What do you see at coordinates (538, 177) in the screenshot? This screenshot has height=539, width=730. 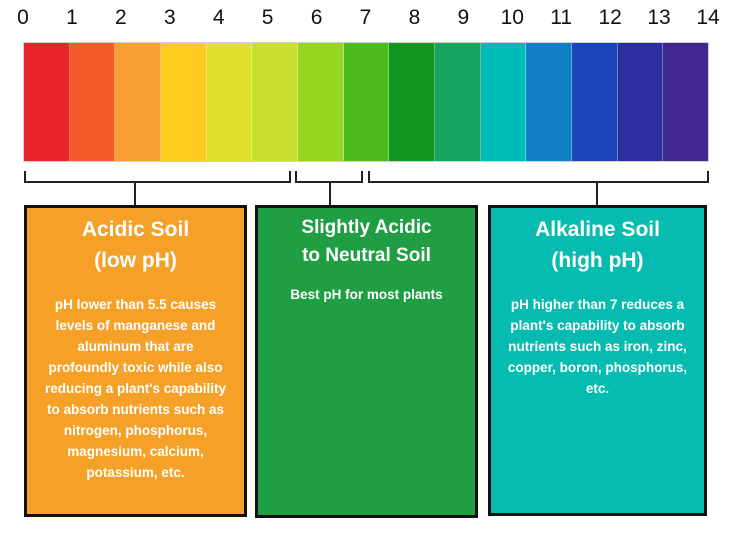 I see `alkaline-range-bracket` at bounding box center [538, 177].